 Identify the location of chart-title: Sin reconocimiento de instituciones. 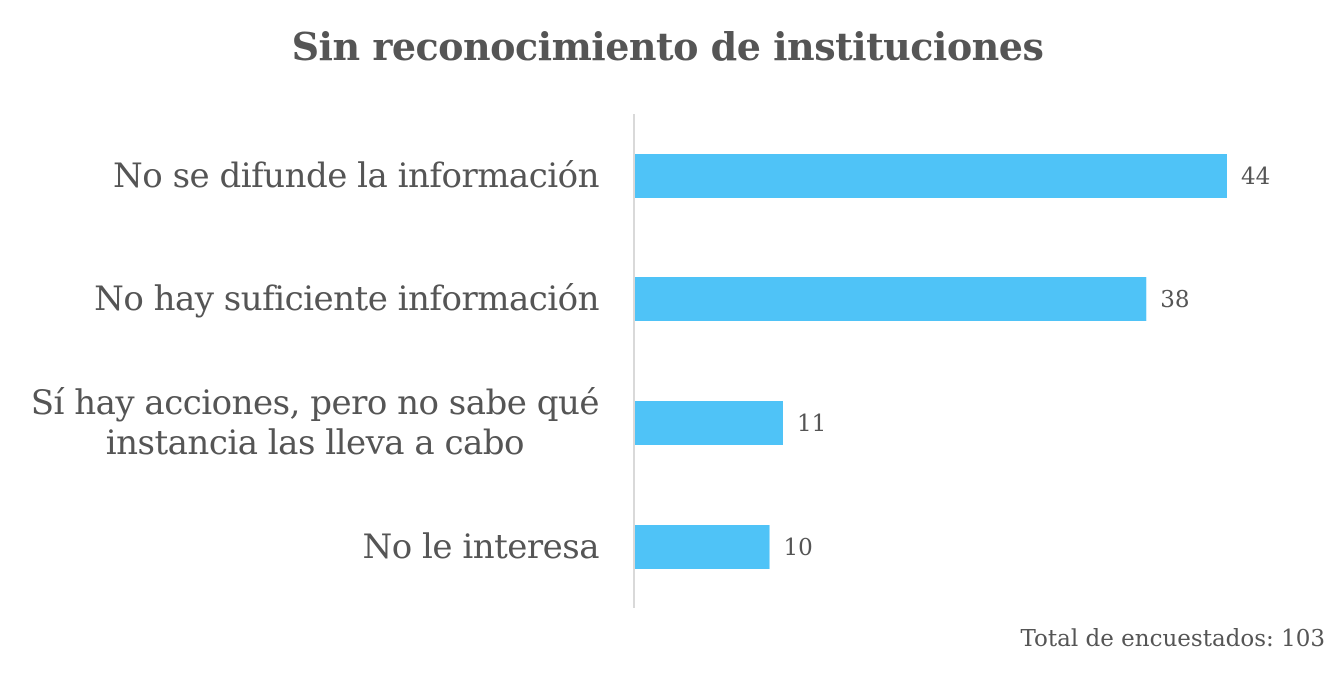
(667, 46).